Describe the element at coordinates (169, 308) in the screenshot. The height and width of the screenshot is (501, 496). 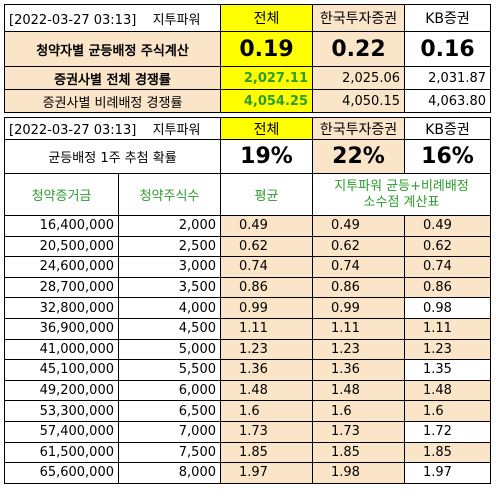
I see `shares-cell: 4,000` at that location.